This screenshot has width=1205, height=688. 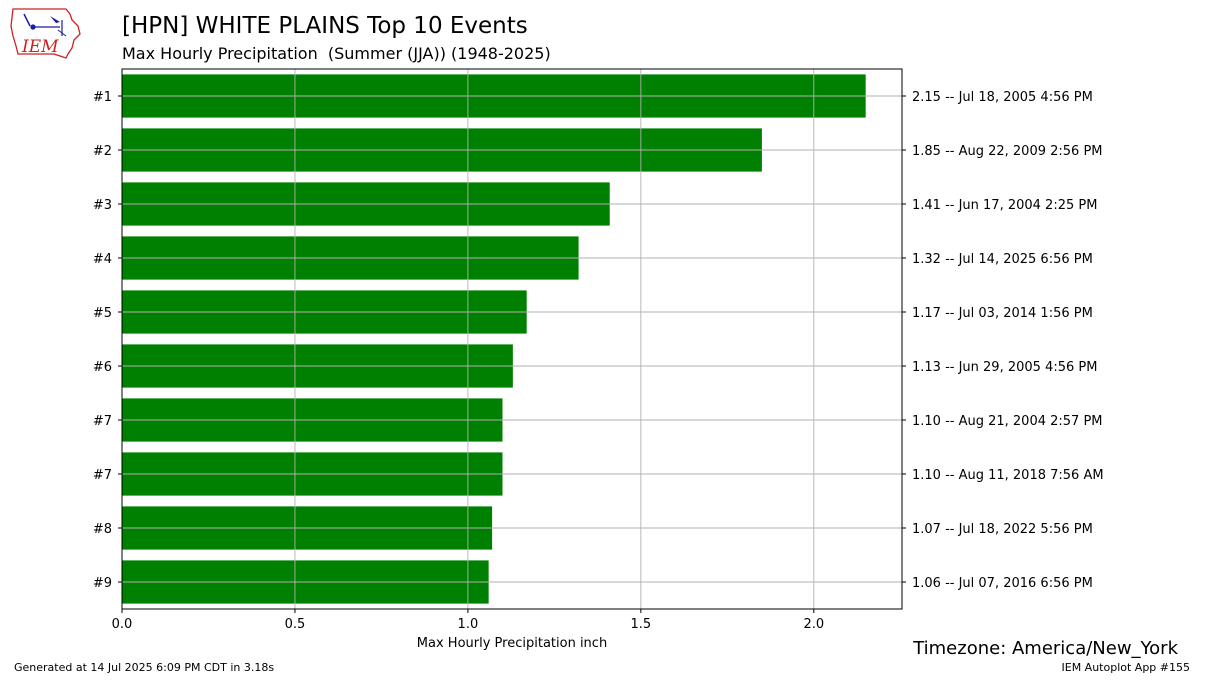 I want to click on y-tick-label: #8, so click(x=102, y=529).